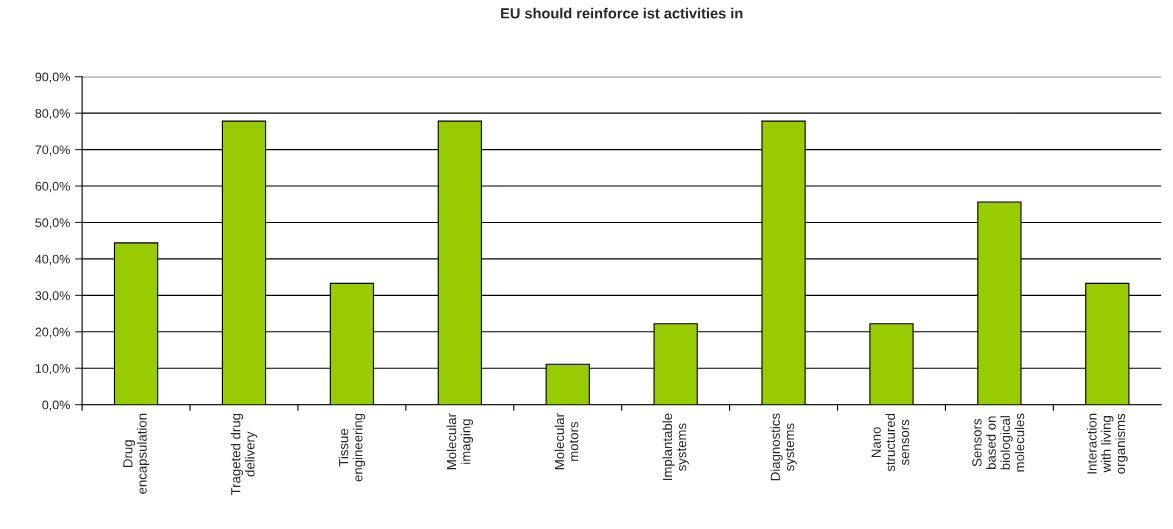 This screenshot has height=529, width=1173. What do you see at coordinates (566, 441) in the screenshot?
I see `x-tick-label: Molecular motors` at bounding box center [566, 441].